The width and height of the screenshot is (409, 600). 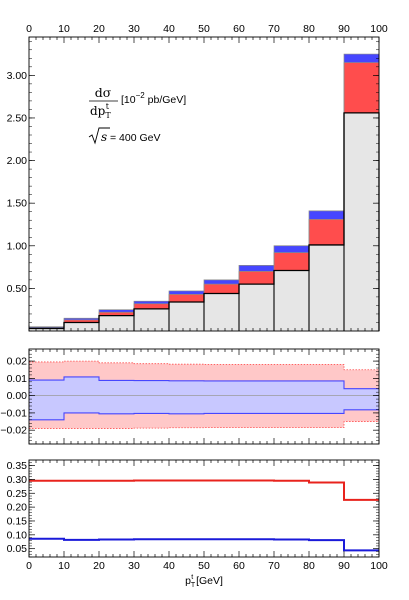 I want to click on x-axis-label-sup: t, so click(x=192, y=577).